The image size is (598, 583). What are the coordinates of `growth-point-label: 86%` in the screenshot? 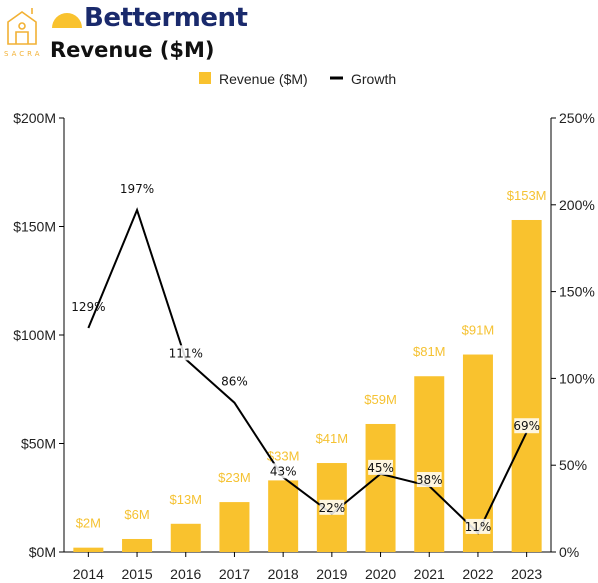 It's located at (234, 382).